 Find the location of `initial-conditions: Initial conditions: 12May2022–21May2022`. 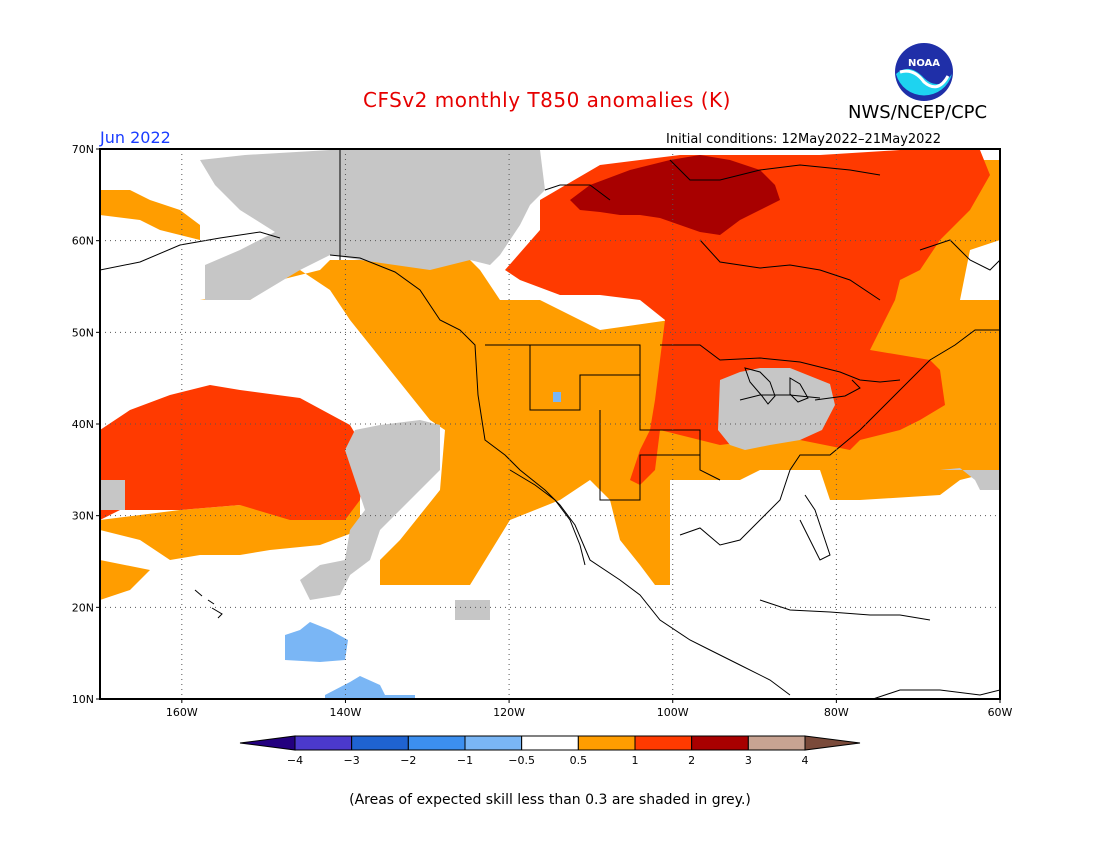

initial-conditions: Initial conditions: 12May2022–21May2022 is located at coordinates (803, 139).